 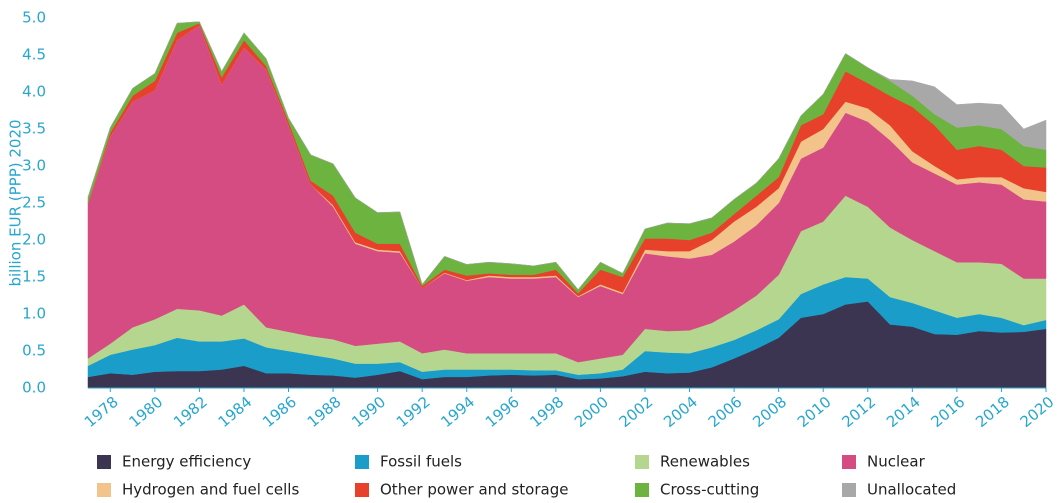 What do you see at coordinates (34, 388) in the screenshot?
I see `y-tick-label: 0.0` at bounding box center [34, 388].